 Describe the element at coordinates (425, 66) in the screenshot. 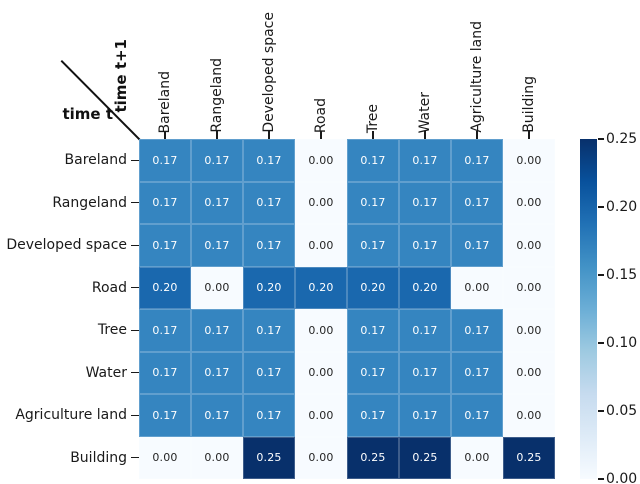

I see `col-label: Water` at that location.